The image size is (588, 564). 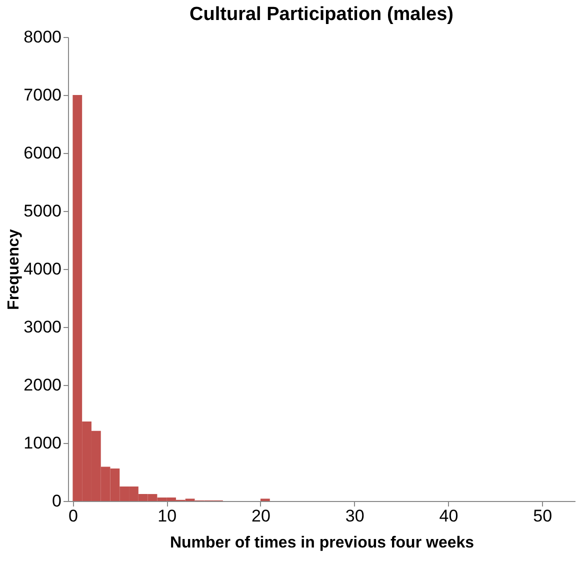 I want to click on x-tick-label: 20, so click(x=261, y=516).